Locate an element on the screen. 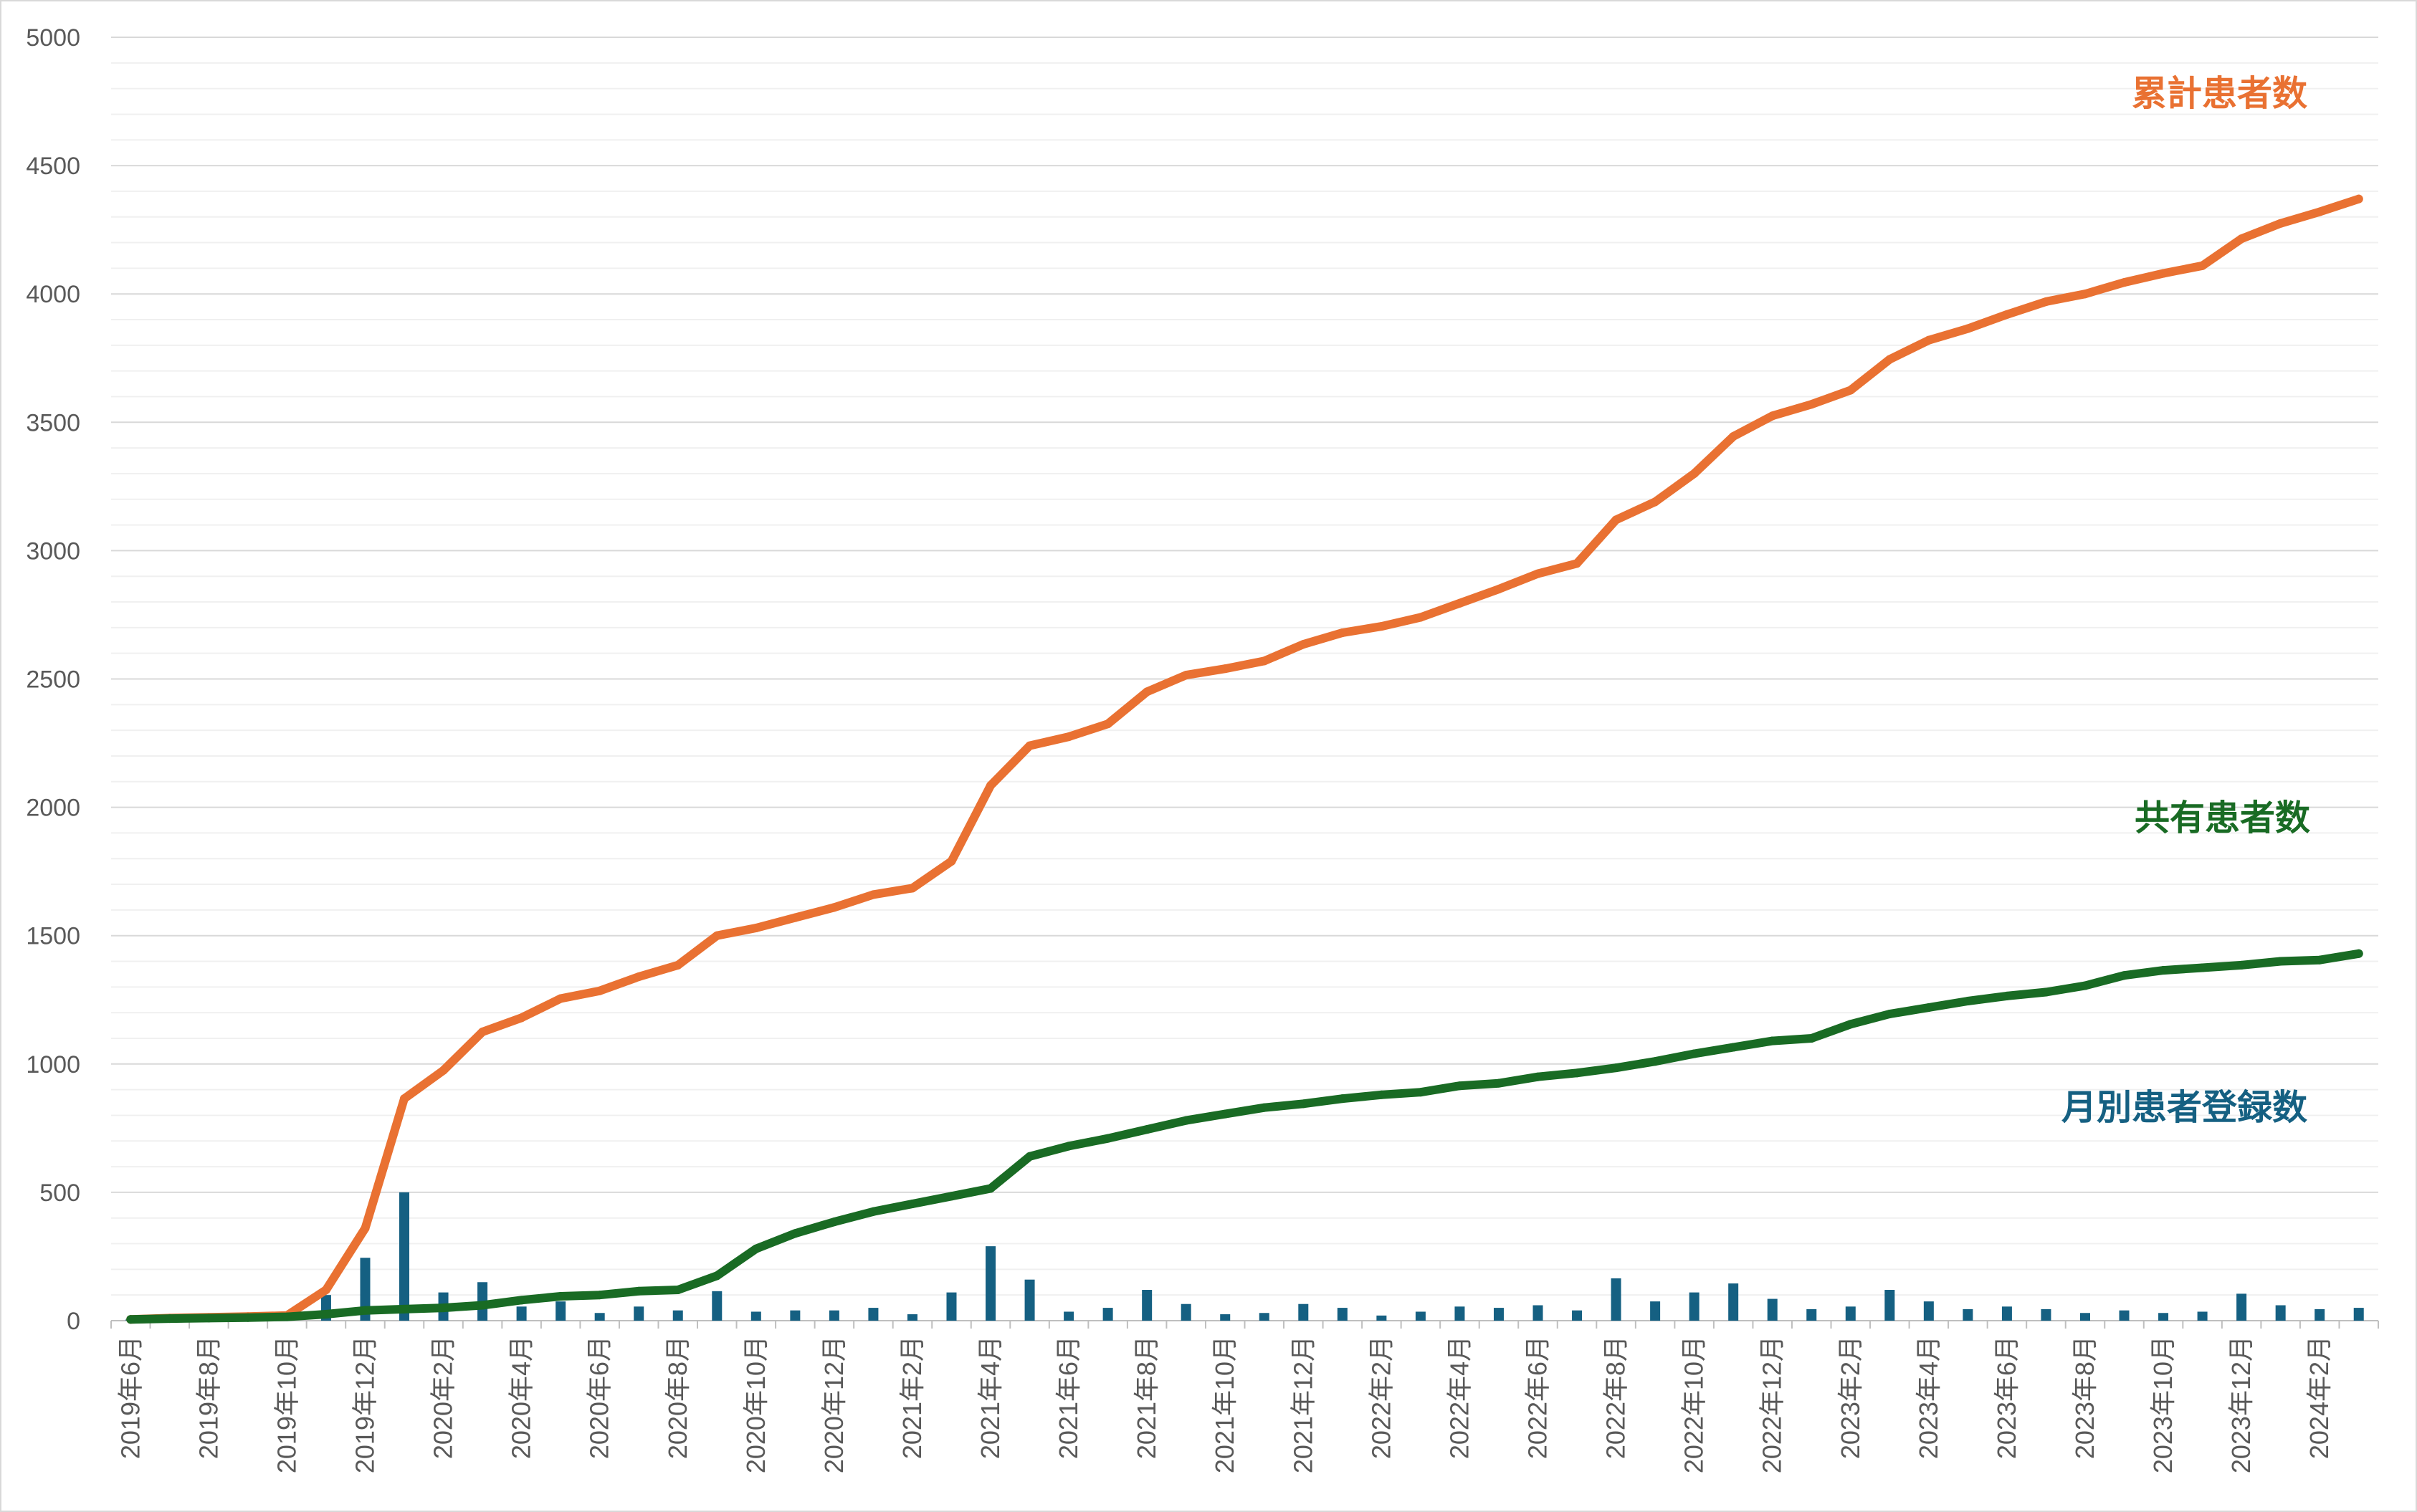 The height and width of the screenshot is (1512, 2417). y-tick-label: 1000 is located at coordinates (53, 1064).